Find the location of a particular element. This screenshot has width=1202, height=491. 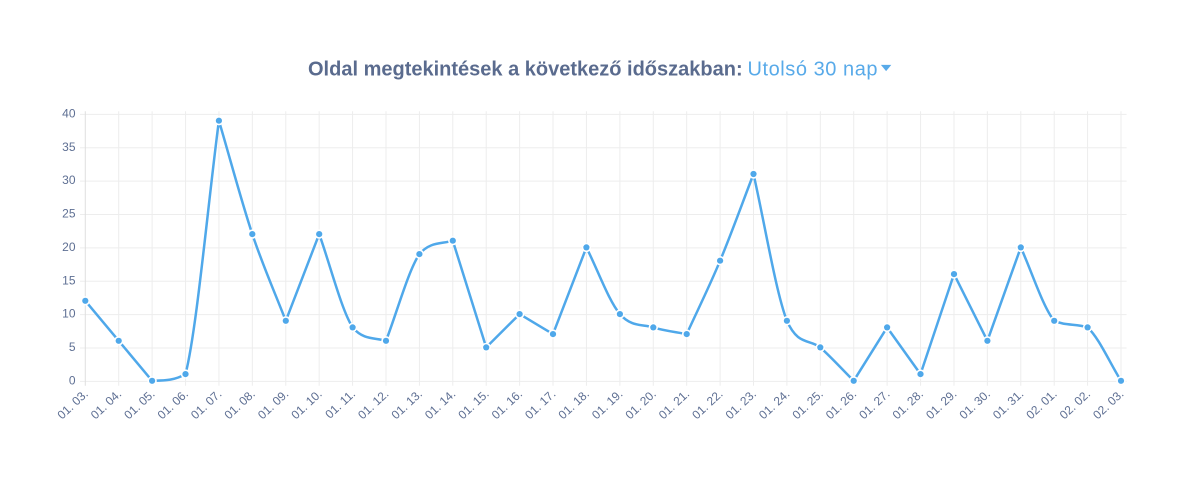

svg-text: 25 is located at coordinates (69, 214).